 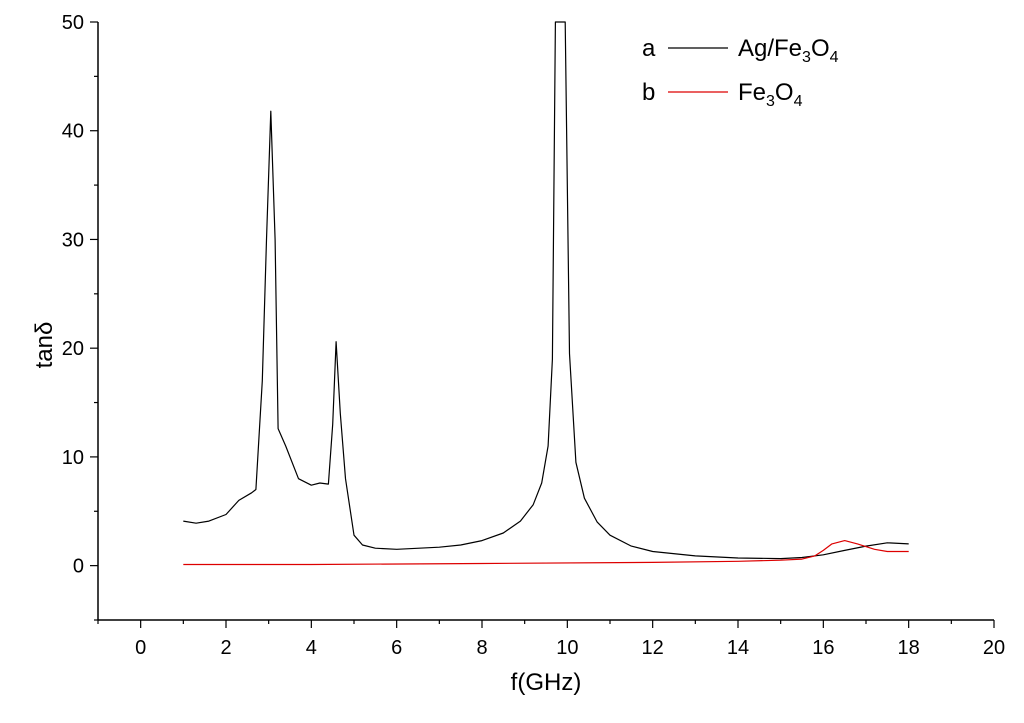 I want to click on legend-label-a: Ag/Fe3O4, so click(x=788, y=50).